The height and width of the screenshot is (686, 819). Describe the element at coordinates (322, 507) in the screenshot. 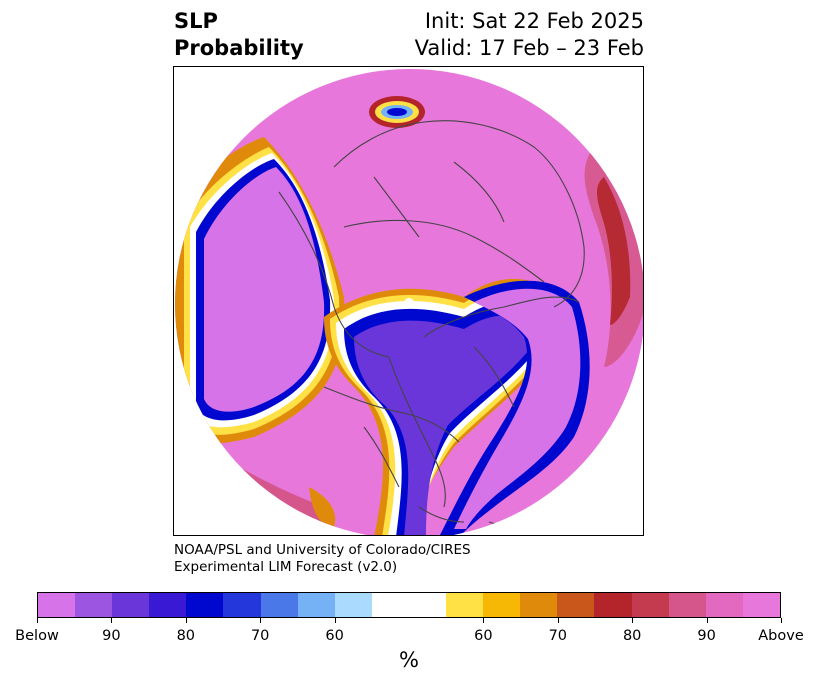

I see `above-normal-southwest-core` at that location.